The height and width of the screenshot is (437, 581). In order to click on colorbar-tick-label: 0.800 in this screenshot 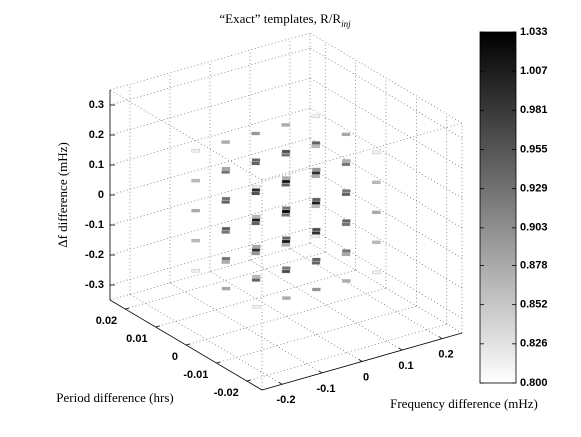, I will do `click(534, 383)`.